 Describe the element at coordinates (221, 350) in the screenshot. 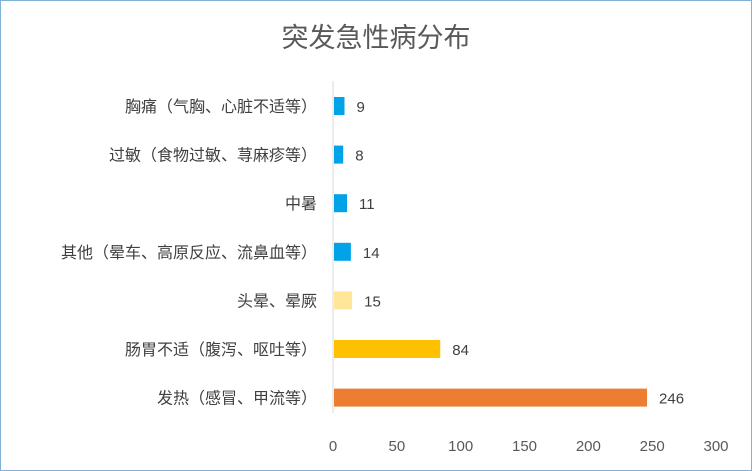

I see `category-label: 肠胃不适（腹泻、呕吐等）` at that location.